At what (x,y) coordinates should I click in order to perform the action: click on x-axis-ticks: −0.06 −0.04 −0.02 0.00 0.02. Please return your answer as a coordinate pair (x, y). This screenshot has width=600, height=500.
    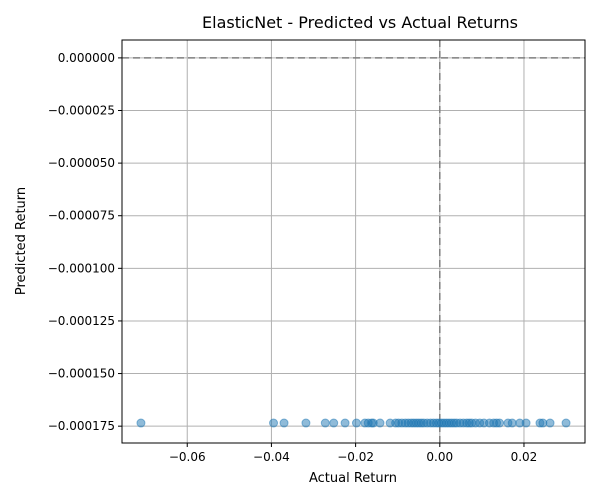
    Looking at the image, I should click on (353, 453).